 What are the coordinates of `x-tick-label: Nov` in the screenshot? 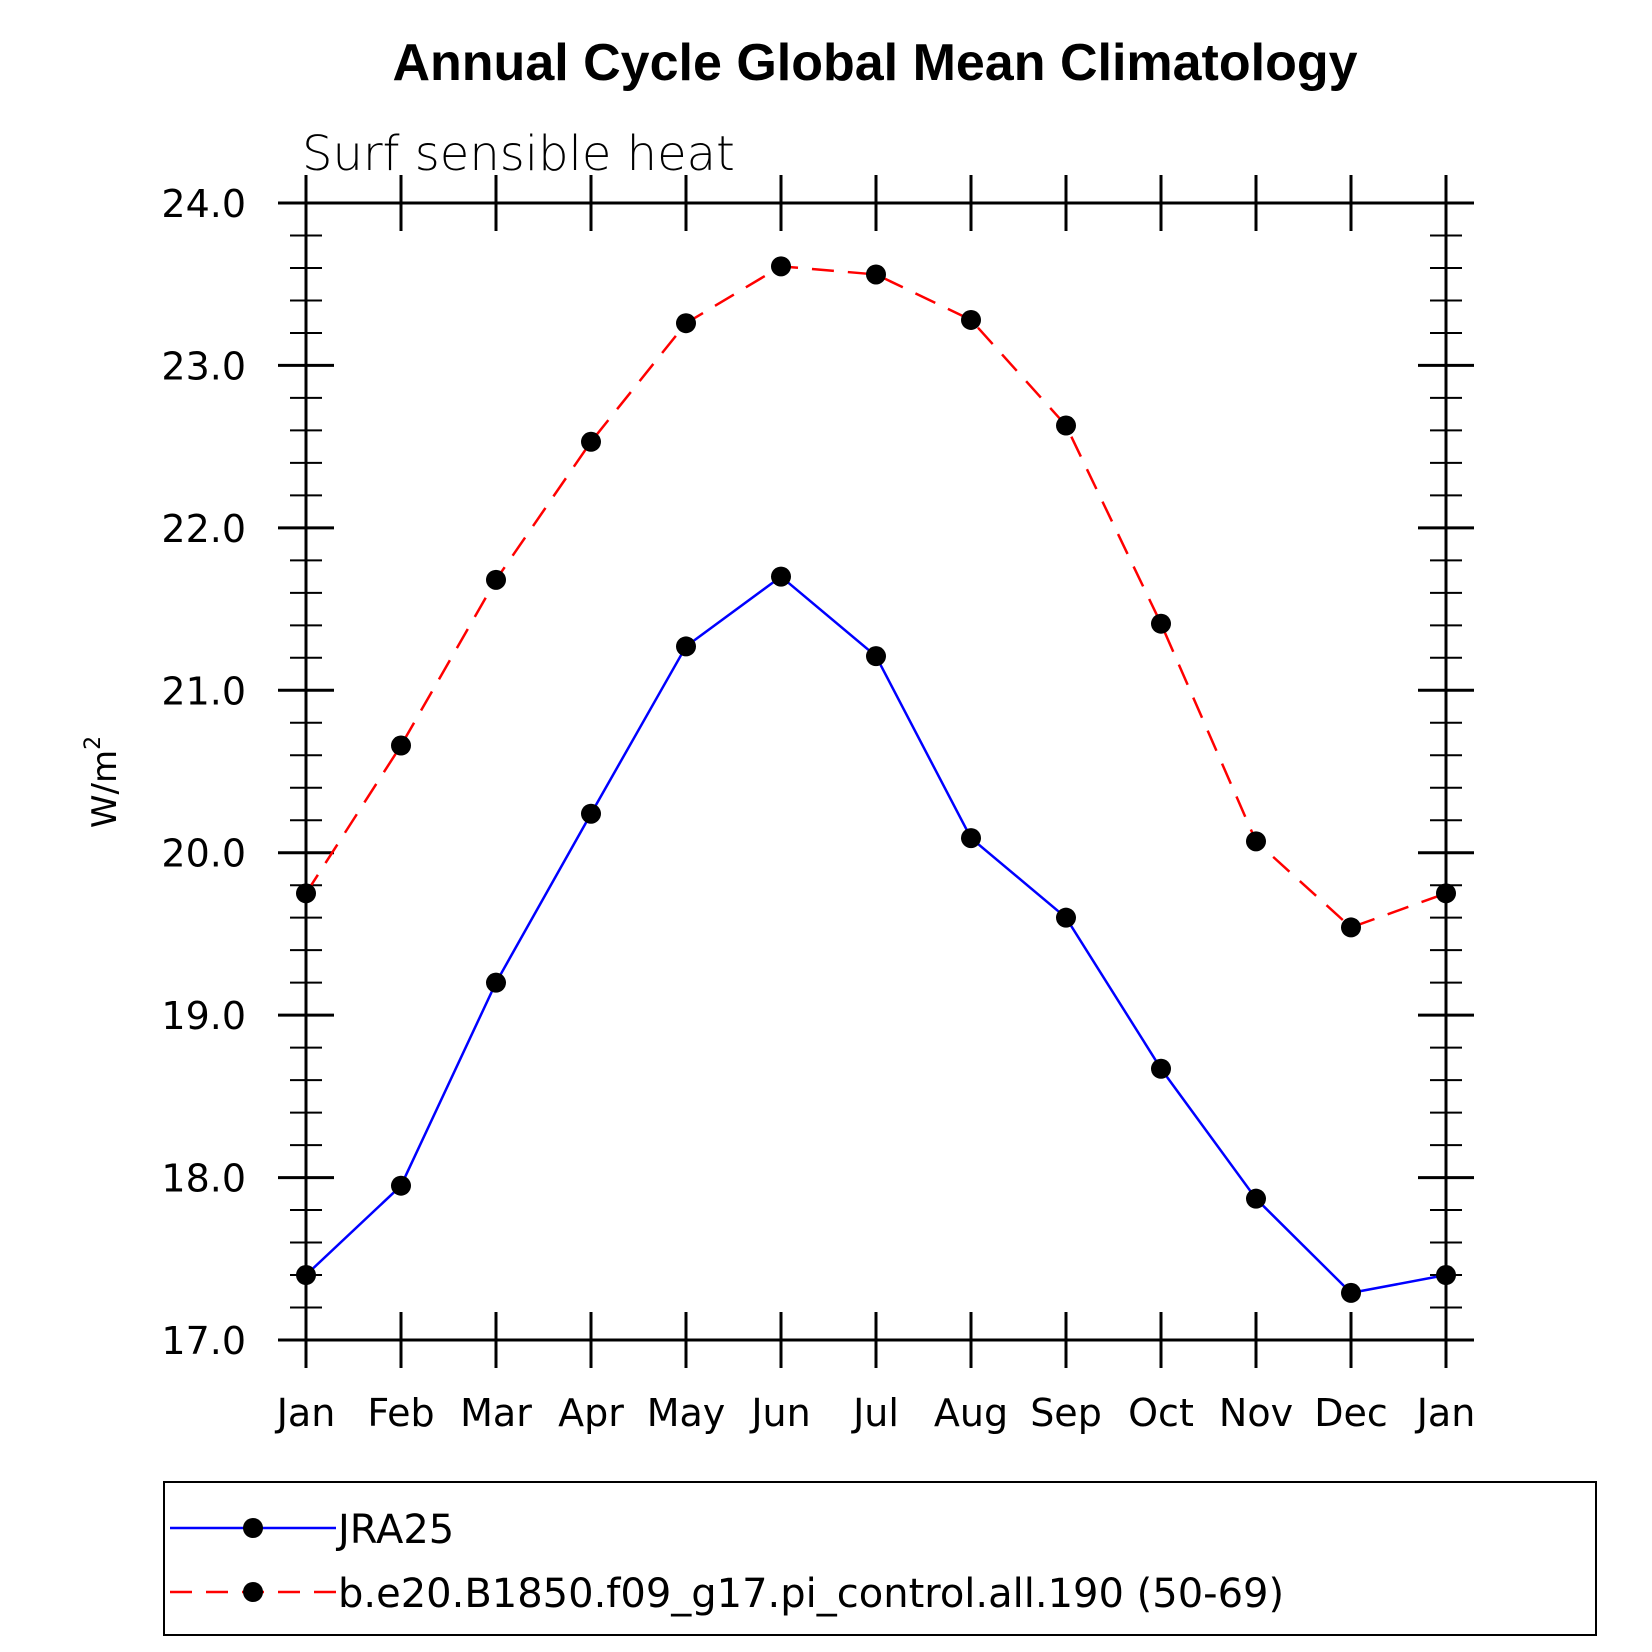 It's located at (1256, 1413).